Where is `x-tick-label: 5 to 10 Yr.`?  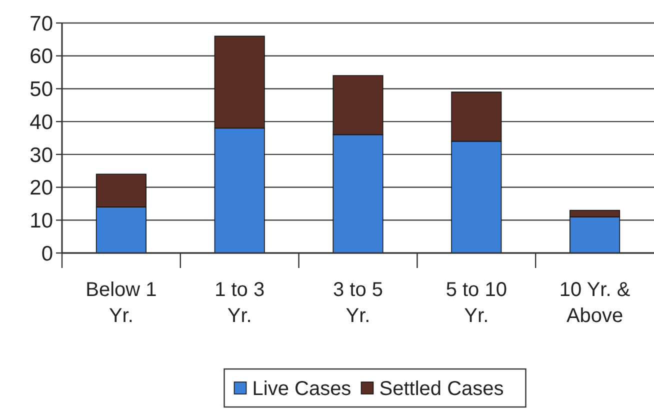 x-tick-label: 5 to 10 Yr. is located at coordinates (476, 303).